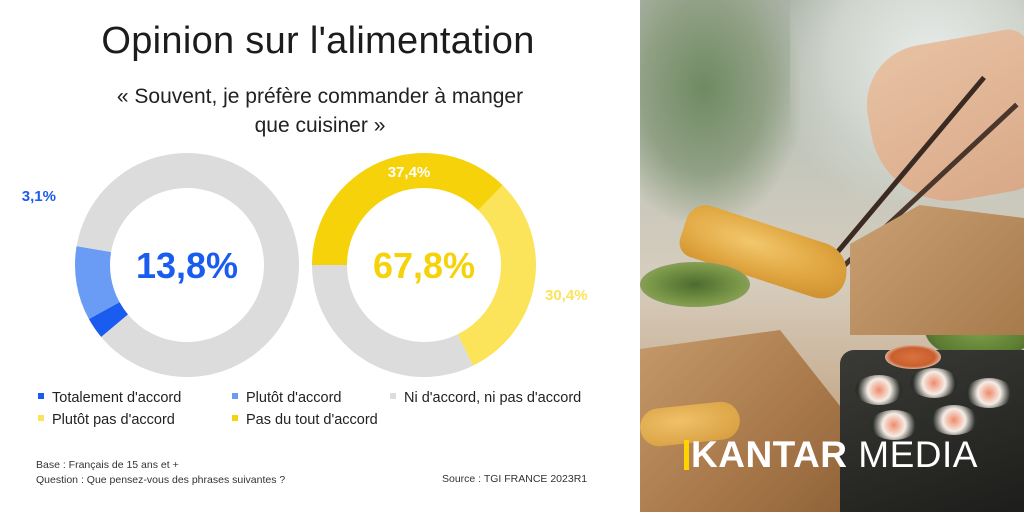 The height and width of the screenshot is (512, 1024). I want to click on slice-data-label: 37,4%, so click(409, 172).